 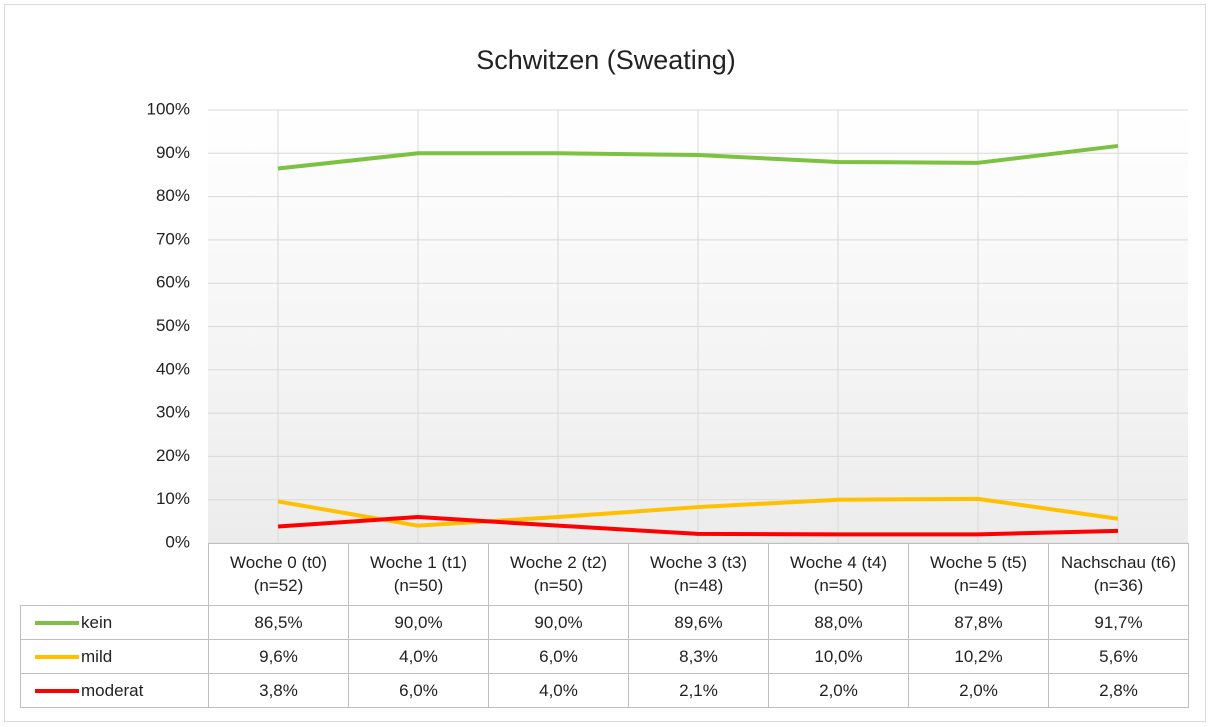 What do you see at coordinates (114, 622) in the screenshot?
I see `legend-cell: kein` at bounding box center [114, 622].